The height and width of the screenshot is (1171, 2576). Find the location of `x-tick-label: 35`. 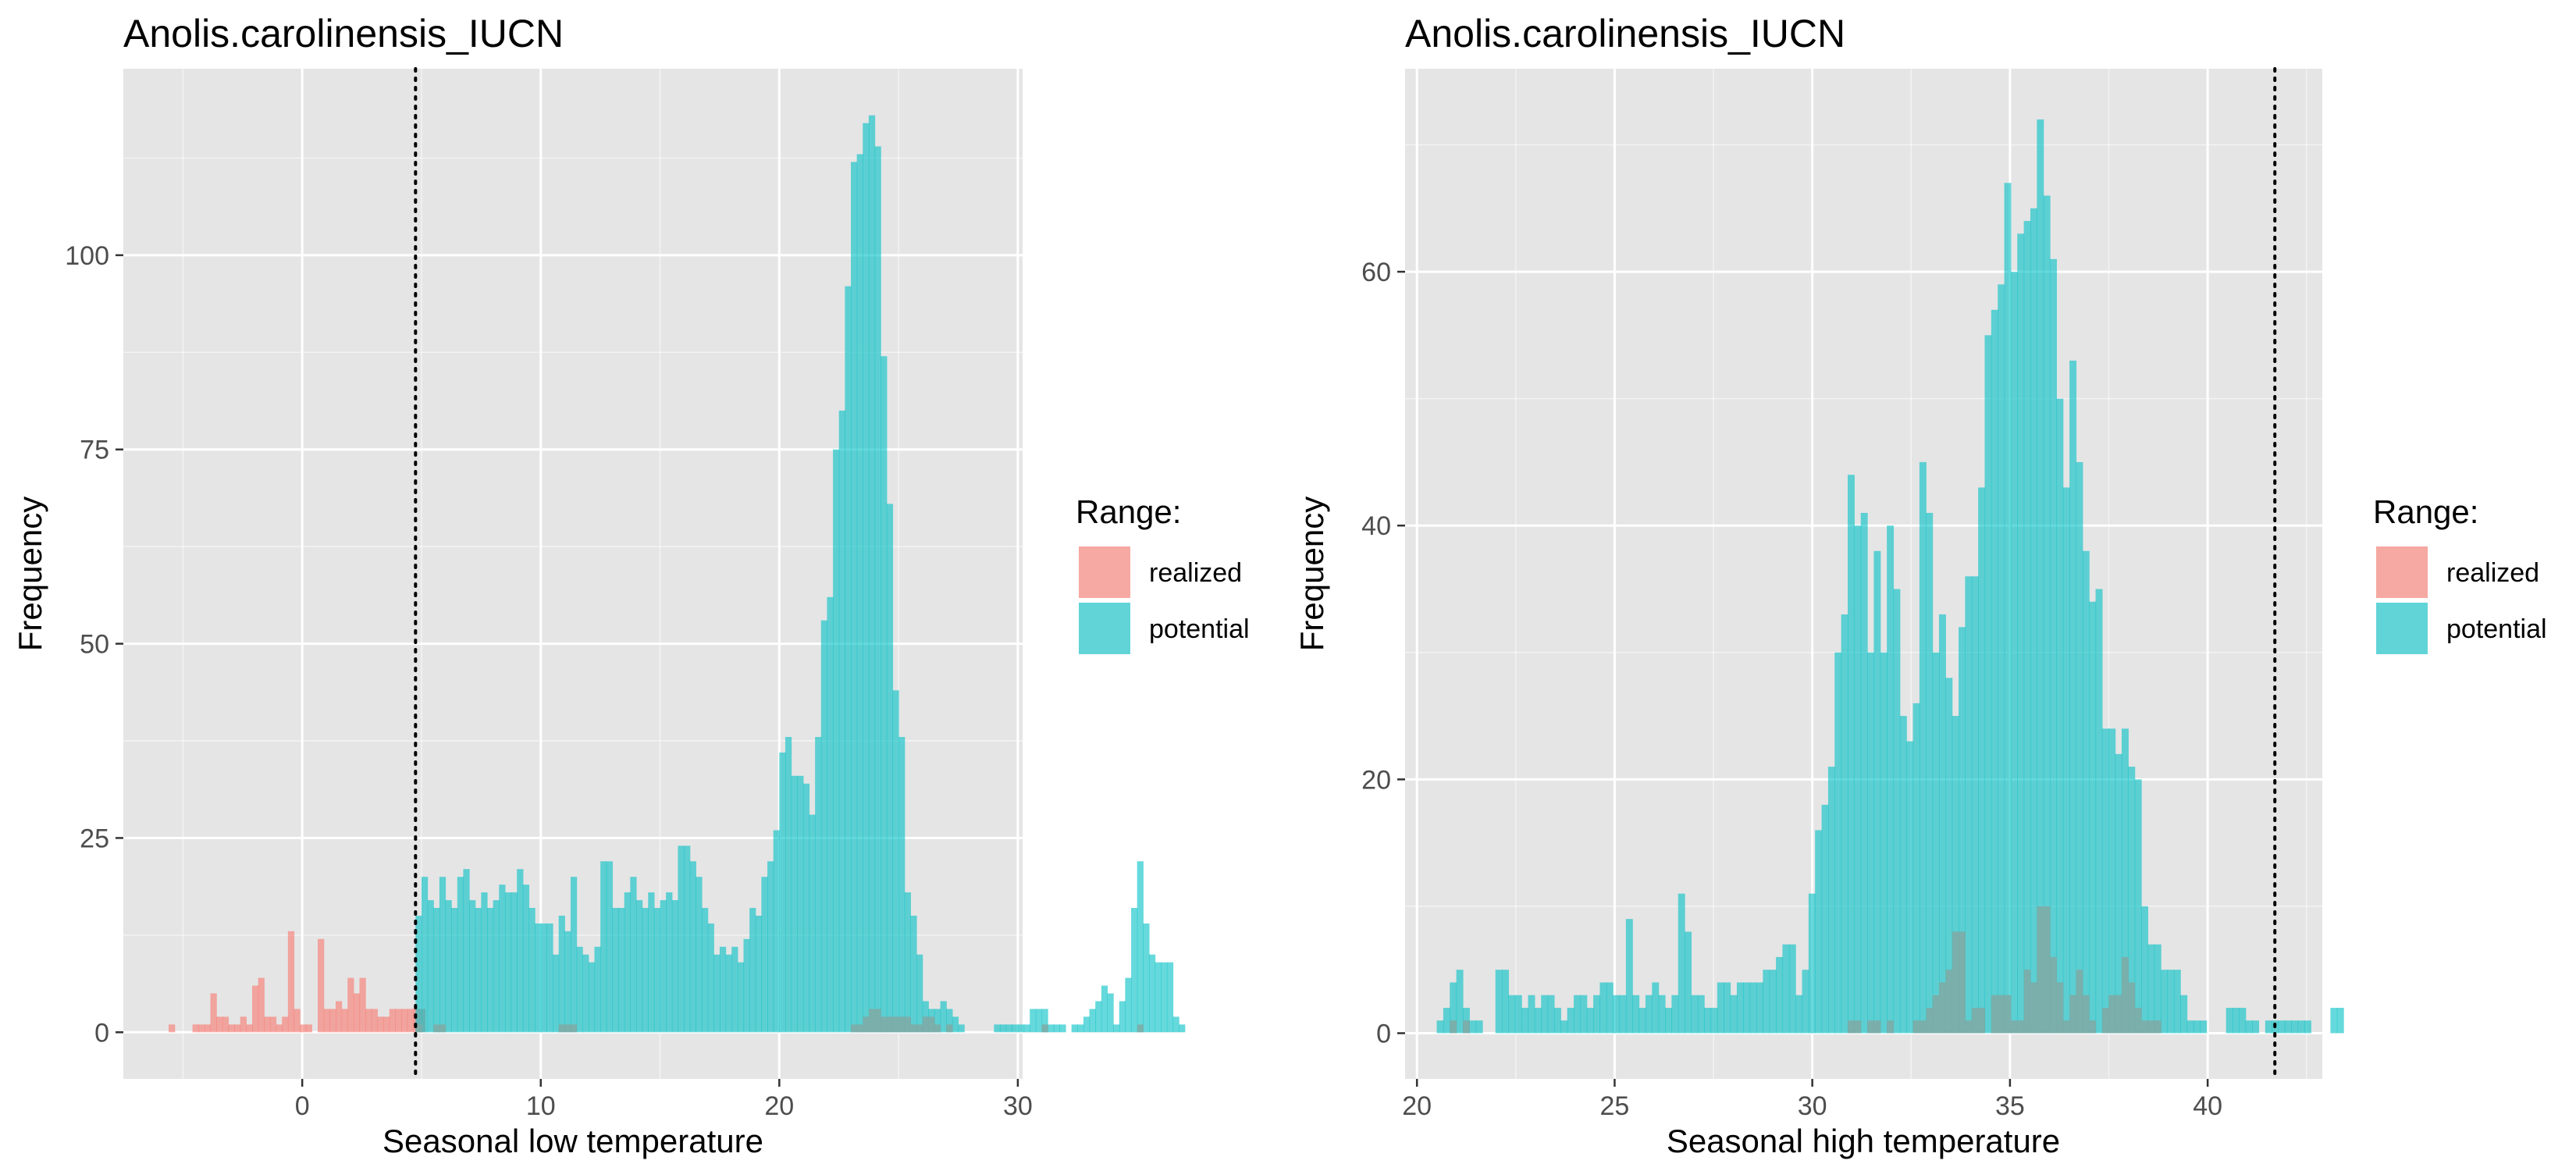

x-tick-label: 35 is located at coordinates (2010, 1106).